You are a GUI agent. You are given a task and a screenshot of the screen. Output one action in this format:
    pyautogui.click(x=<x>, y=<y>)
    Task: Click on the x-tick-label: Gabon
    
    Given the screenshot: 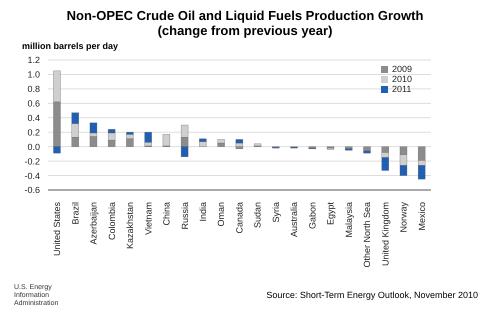 What is the action you would take?
    pyautogui.click(x=312, y=216)
    